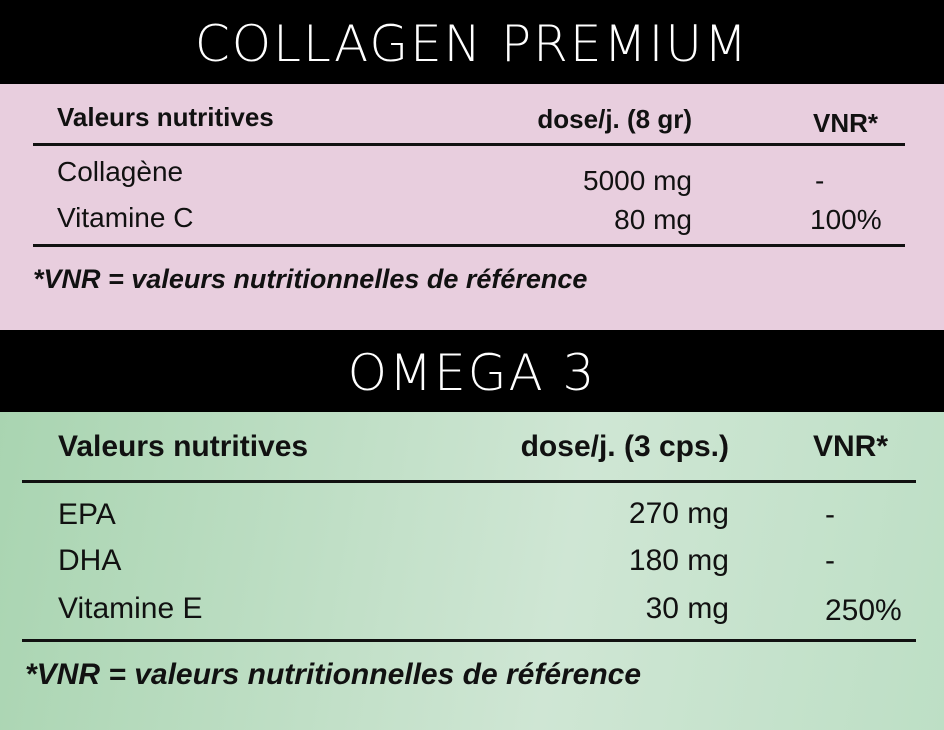 The image size is (944, 730). I want to click on cell: DHA, so click(90, 560).